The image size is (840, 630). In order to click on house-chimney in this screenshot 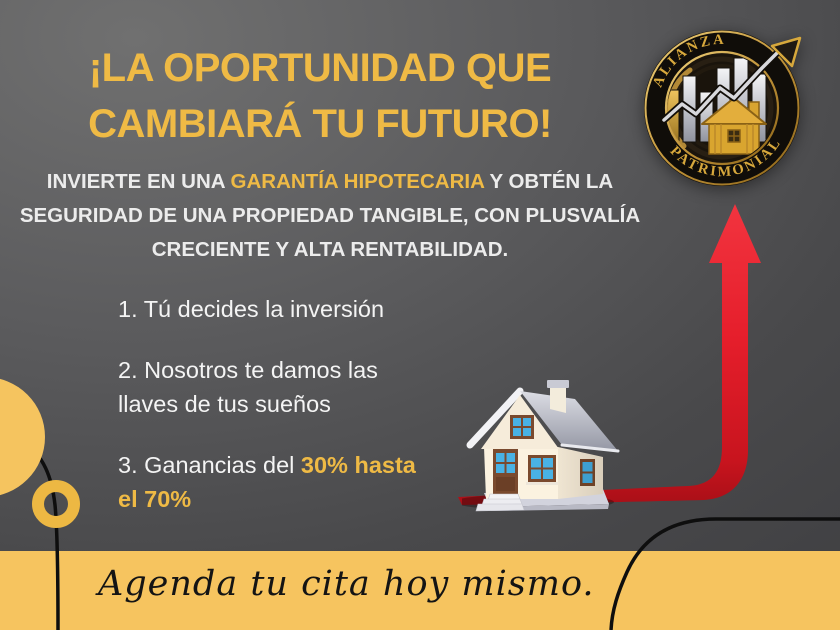, I will do `click(558, 400)`.